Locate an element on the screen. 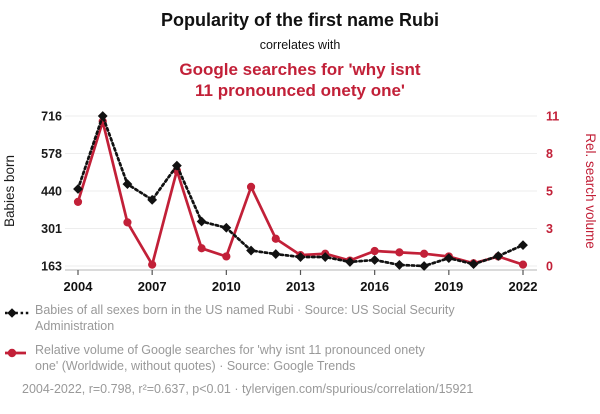 This screenshot has width=600, height=414. svg-text: 2010 is located at coordinates (226, 286).